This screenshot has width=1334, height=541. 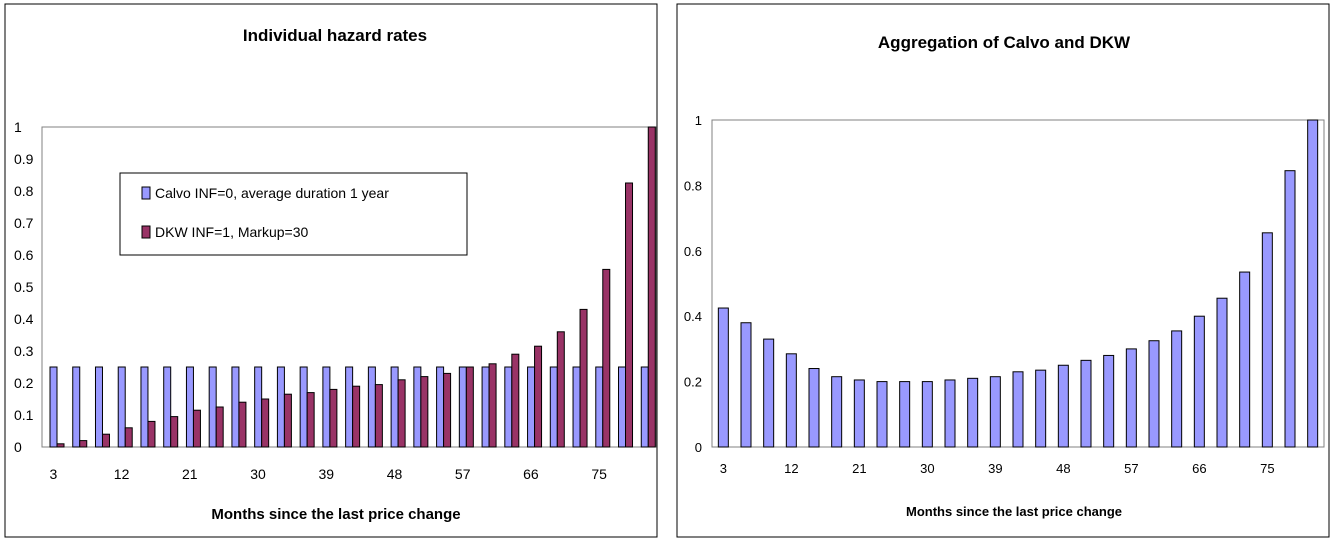 What do you see at coordinates (24, 383) in the screenshot?
I see `left-y-tick-label: 0.2` at bounding box center [24, 383].